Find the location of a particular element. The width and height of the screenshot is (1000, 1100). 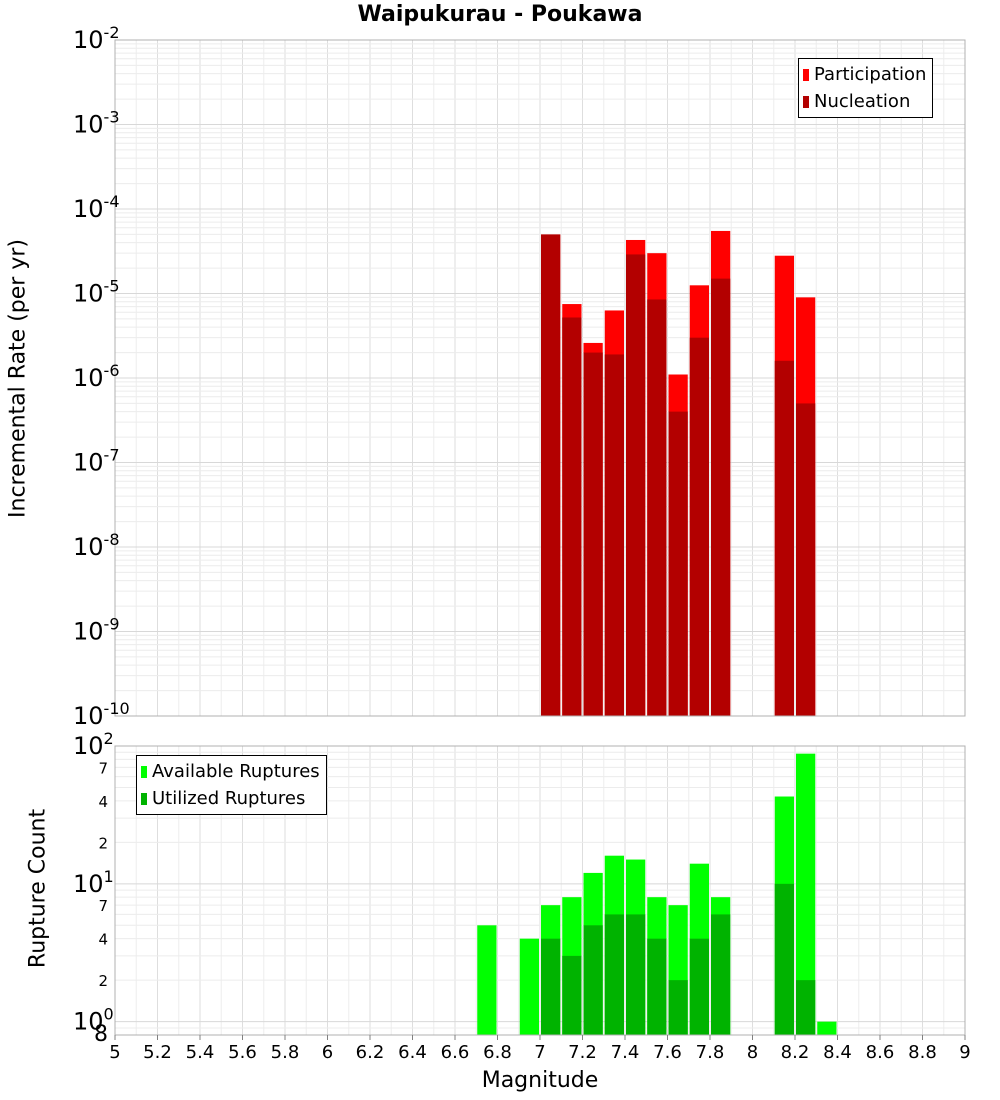

y-tick-label: 10⁻¹⁰ is located at coordinates (101, 714).